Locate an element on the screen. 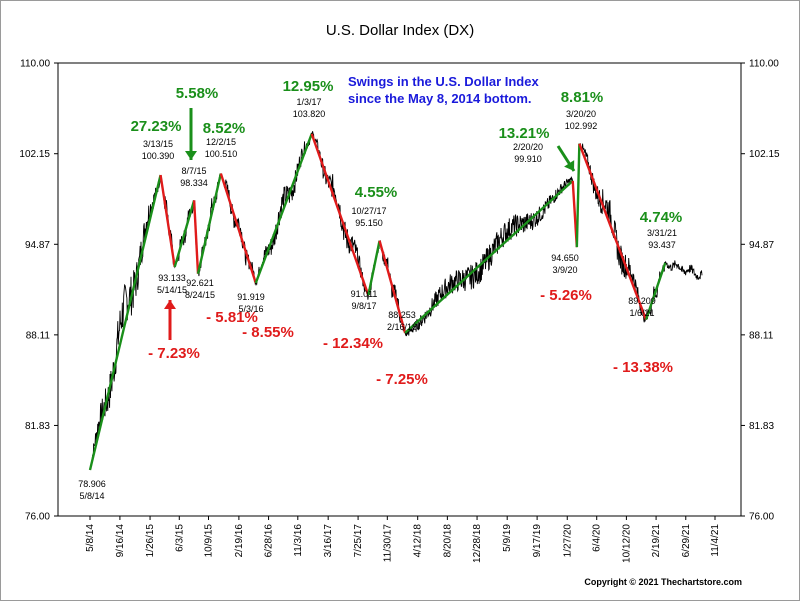 The height and width of the screenshot is (601, 800). arrow-red-up-head is located at coordinates (170, 304).